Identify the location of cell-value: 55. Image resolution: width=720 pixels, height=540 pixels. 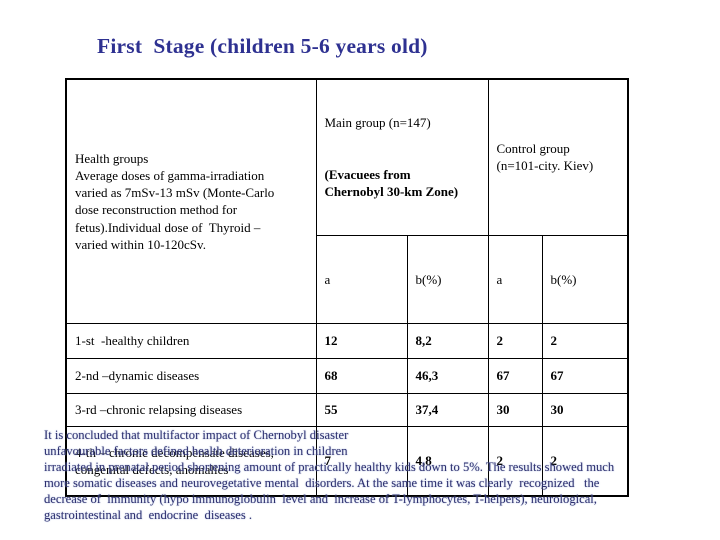
(361, 409).